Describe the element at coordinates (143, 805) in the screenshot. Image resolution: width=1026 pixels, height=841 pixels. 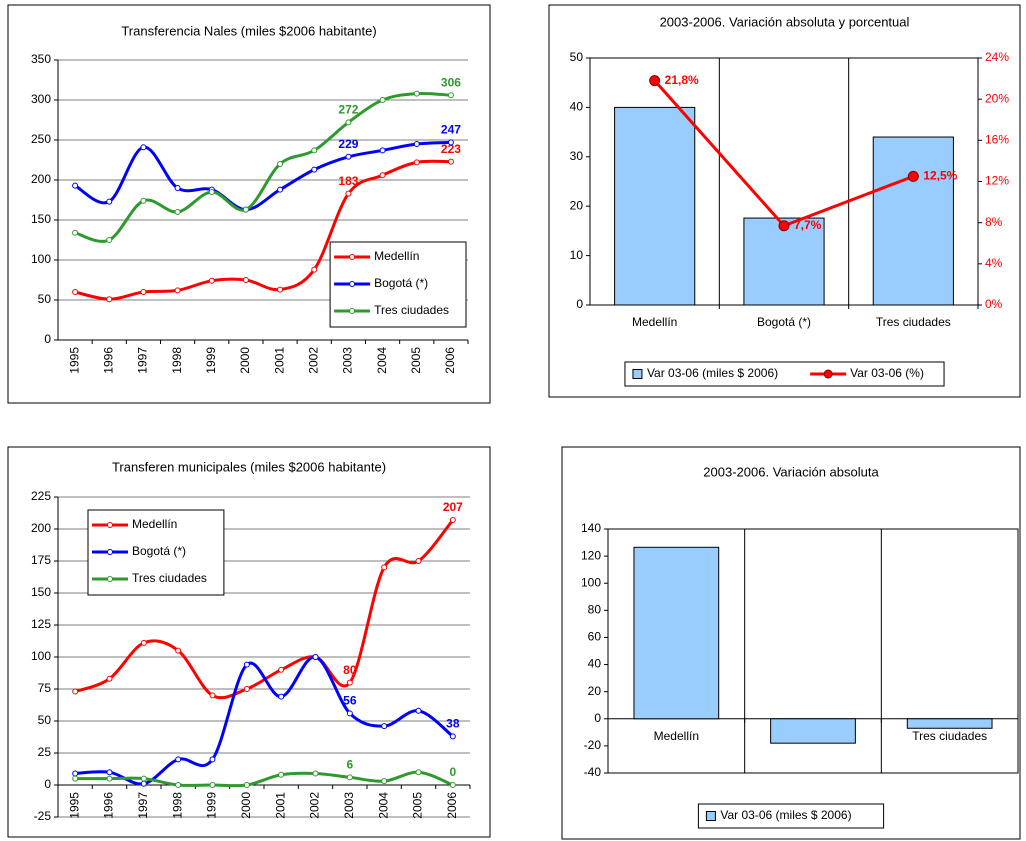
I see `x-tick-label: 1997` at that location.